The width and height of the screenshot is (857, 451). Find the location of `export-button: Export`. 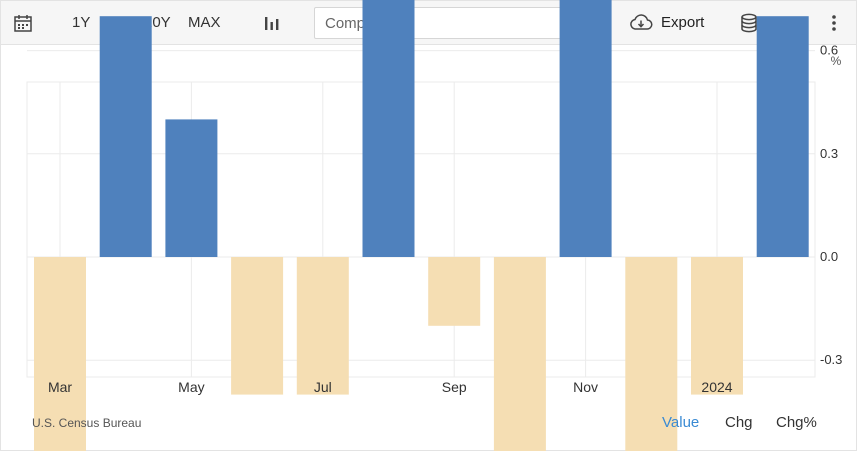

export-button: Export is located at coordinates (666, 22).